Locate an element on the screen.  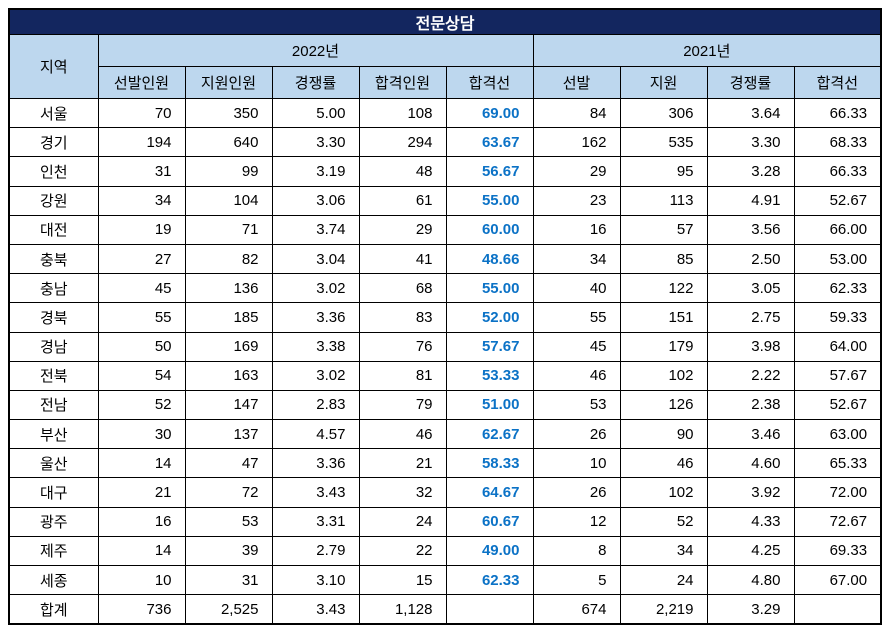
value-cell: 71 is located at coordinates (228, 229).